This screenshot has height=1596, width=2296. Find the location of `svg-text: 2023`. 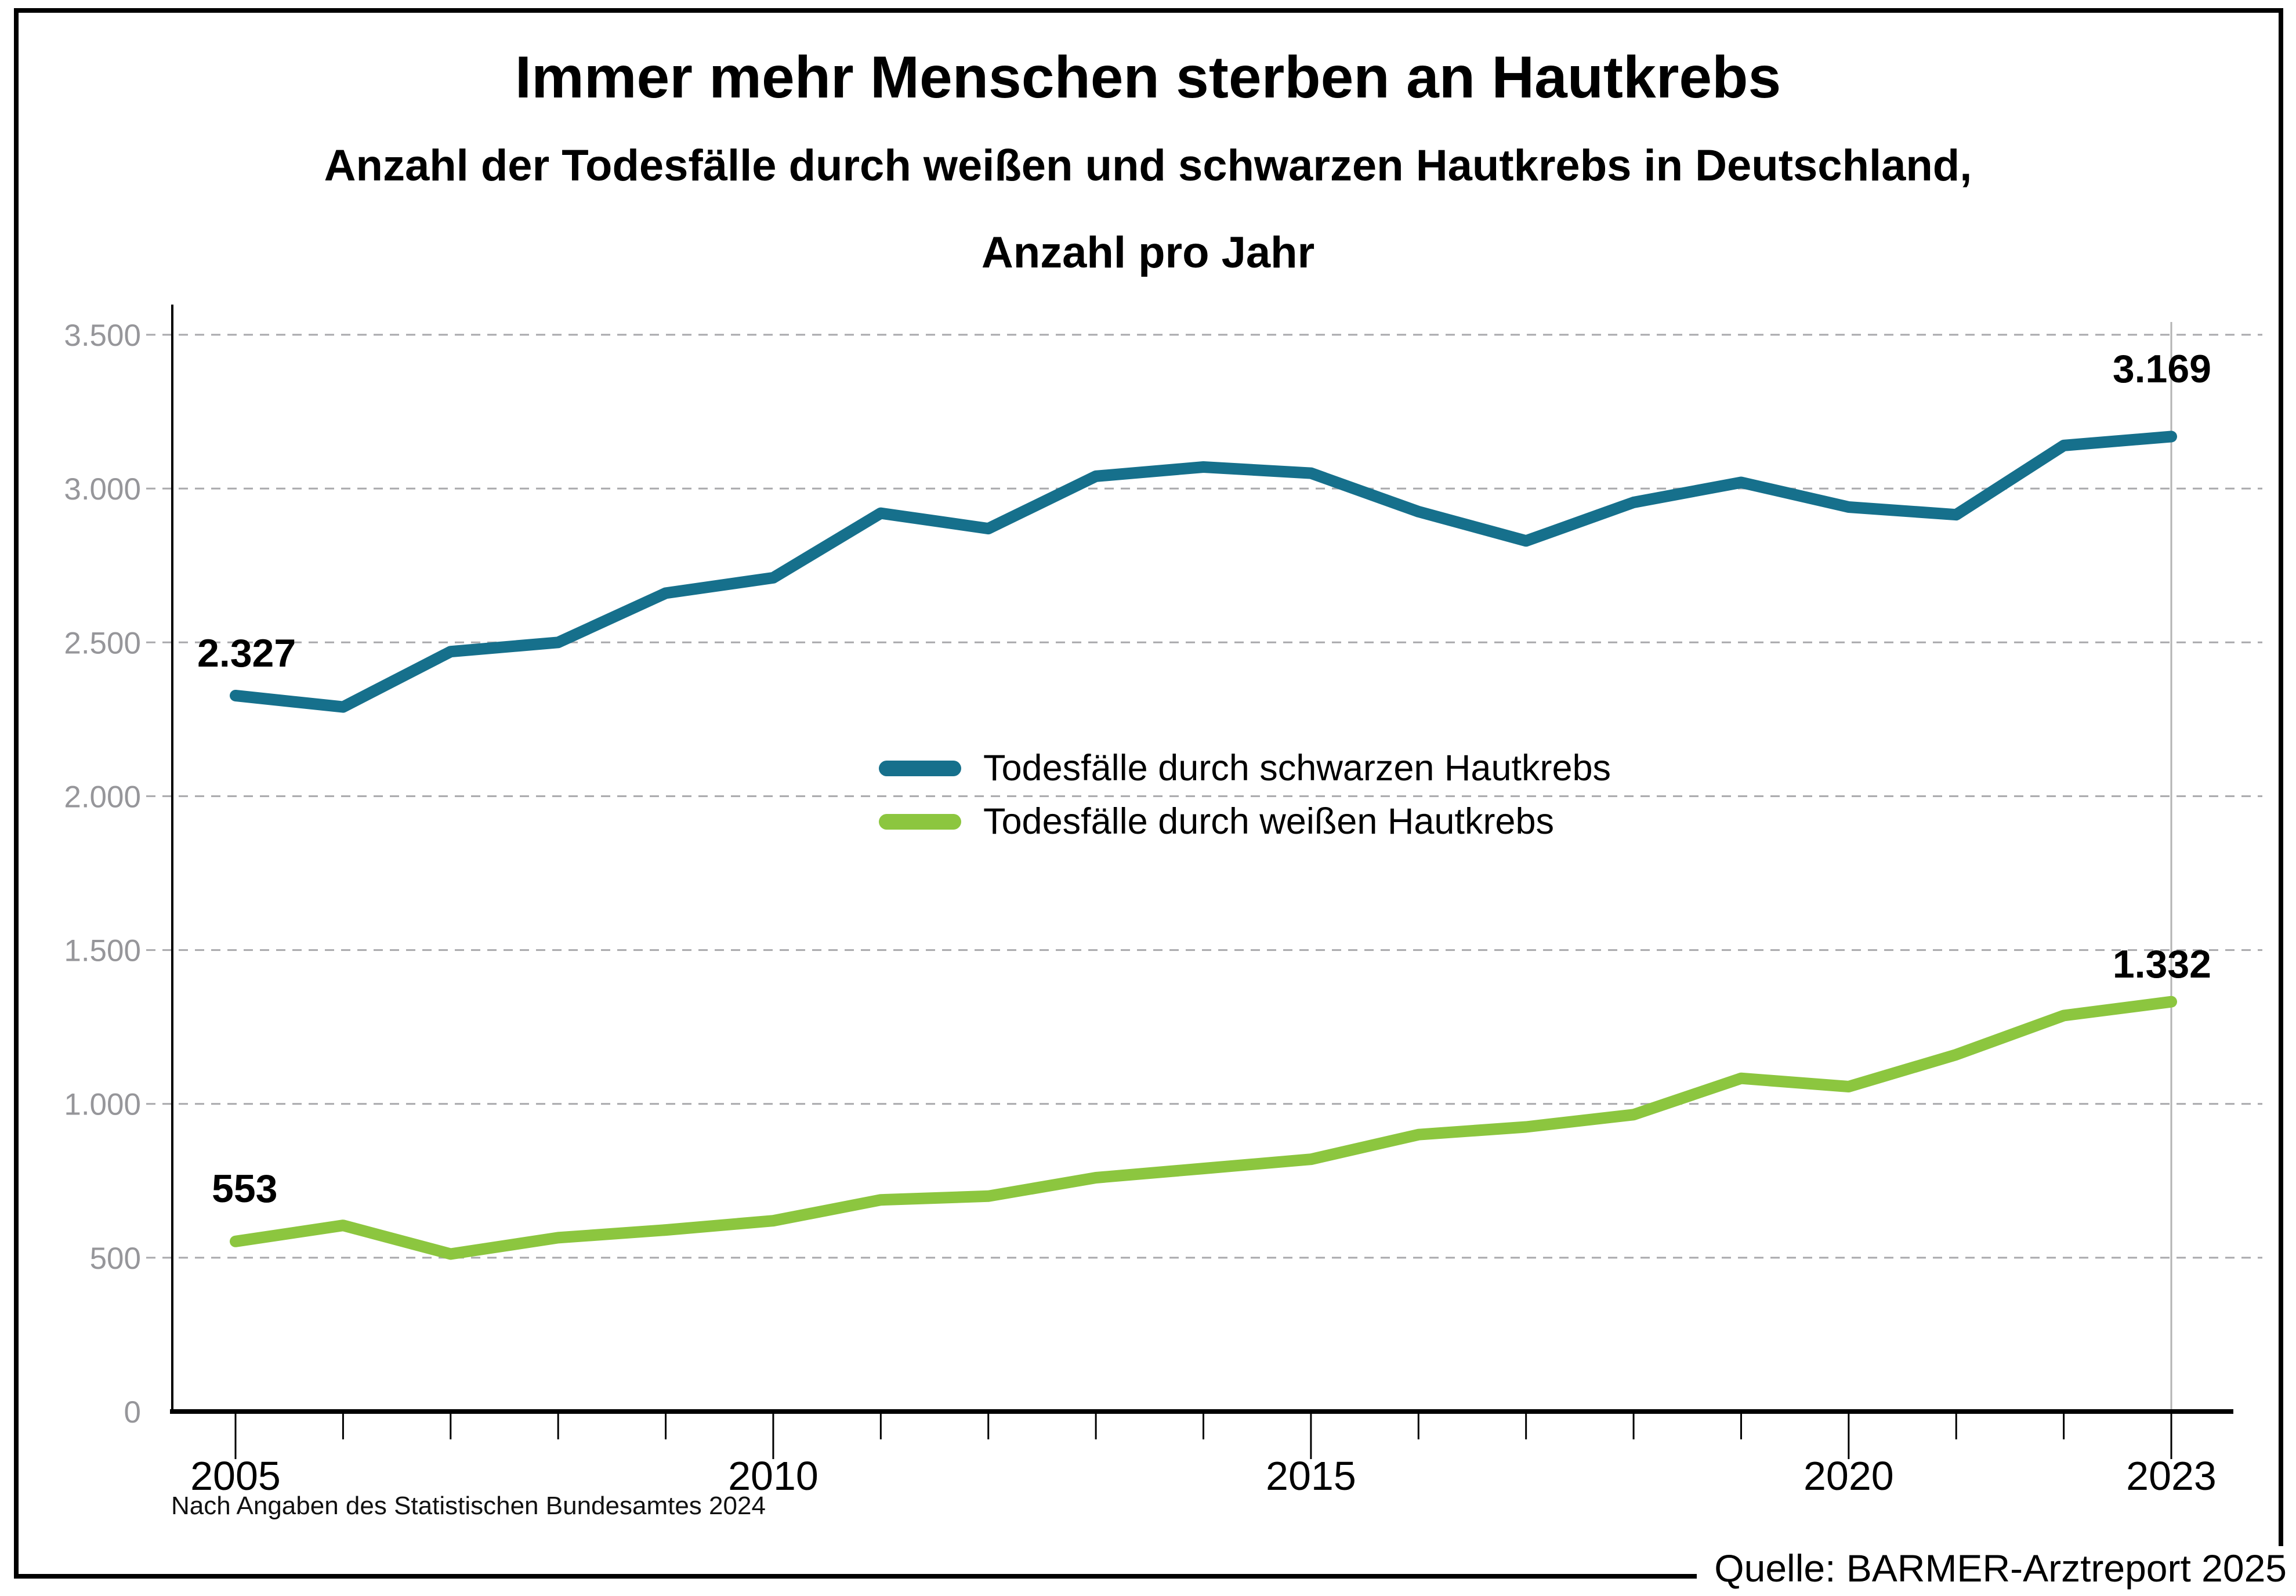

svg-text: 2023 is located at coordinates (2171, 1476).